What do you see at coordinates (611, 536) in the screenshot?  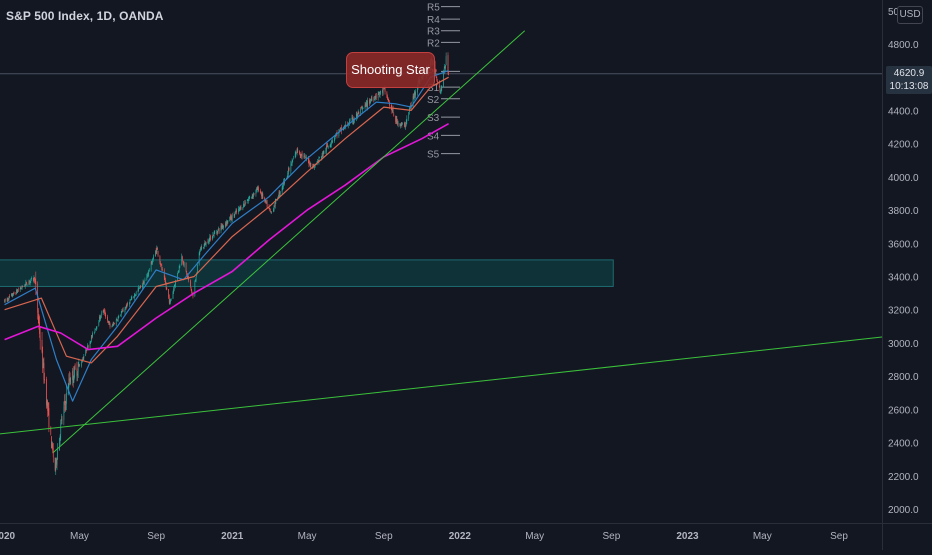 I see `x-tick-label: Sep` at bounding box center [611, 536].